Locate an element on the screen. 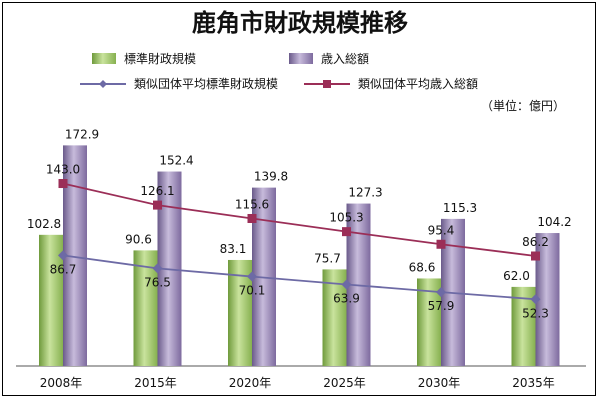 The width and height of the screenshot is (600, 400). legend-label: 類似団体平均歳入総額 is located at coordinates (418, 84).